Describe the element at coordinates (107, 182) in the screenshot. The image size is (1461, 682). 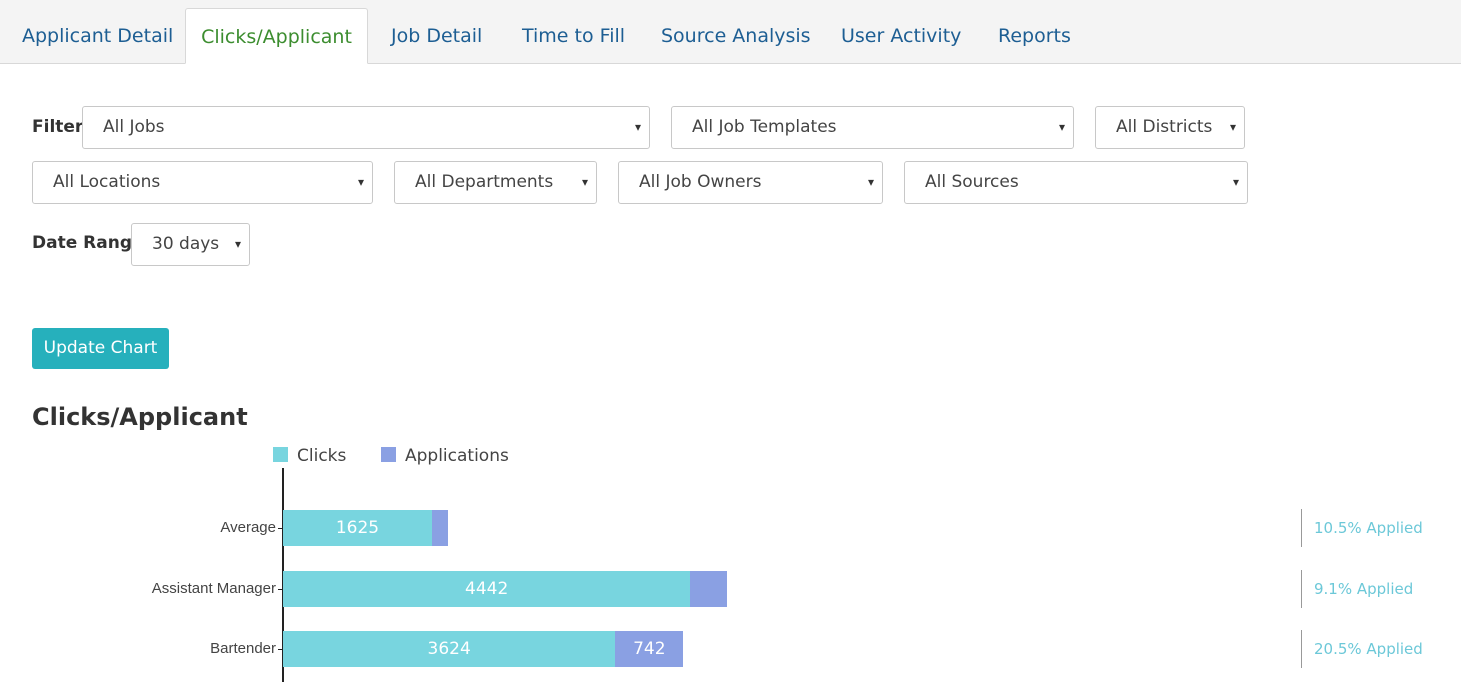
I see `locations-select-value: All Locations` at that location.